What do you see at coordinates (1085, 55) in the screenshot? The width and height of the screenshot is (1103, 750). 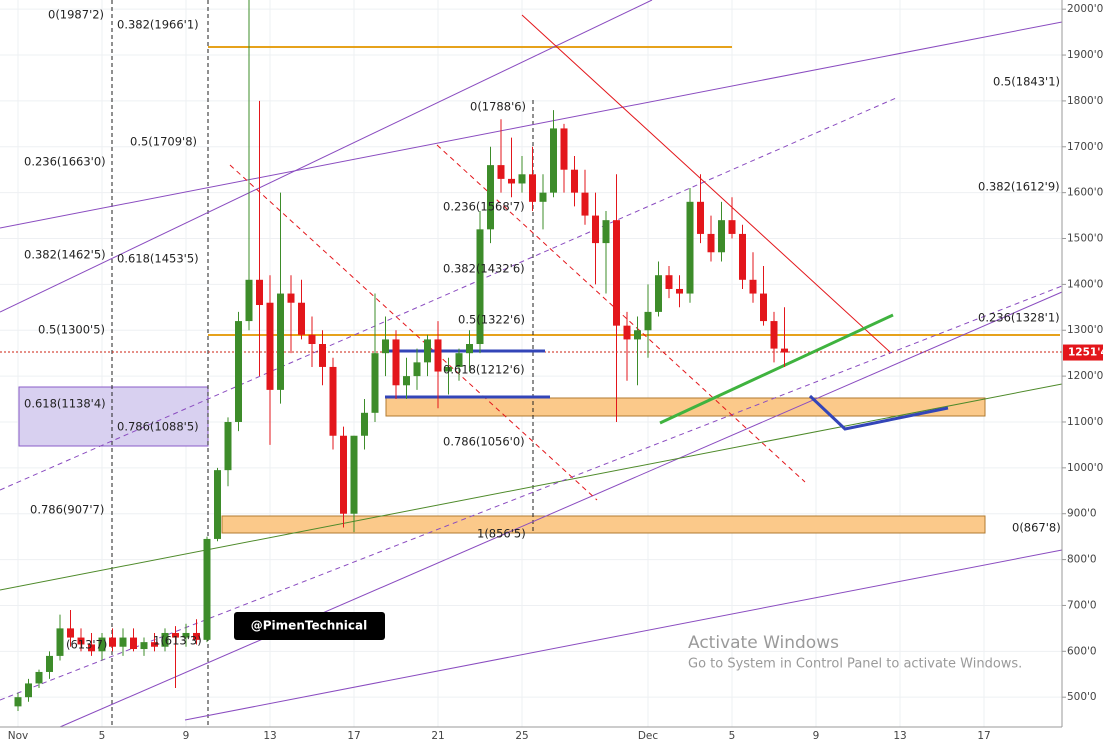 I see `y-tick-label: 1900'0` at bounding box center [1085, 55].